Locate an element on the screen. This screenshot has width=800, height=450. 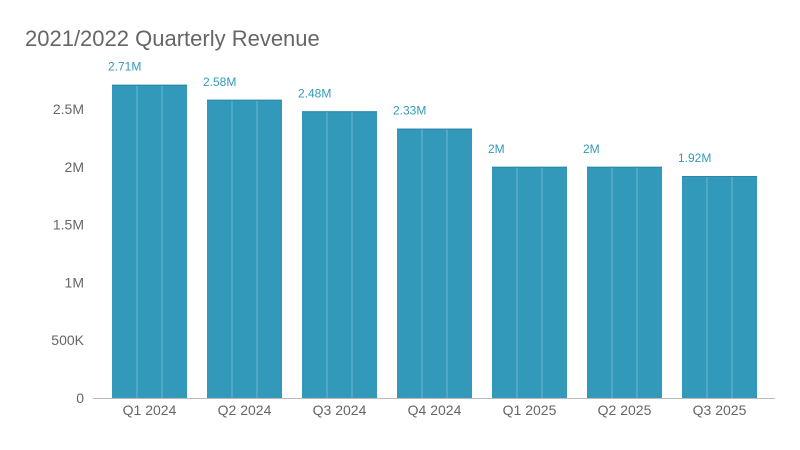
x-tick-label: Q4 2024 is located at coordinates (435, 410).